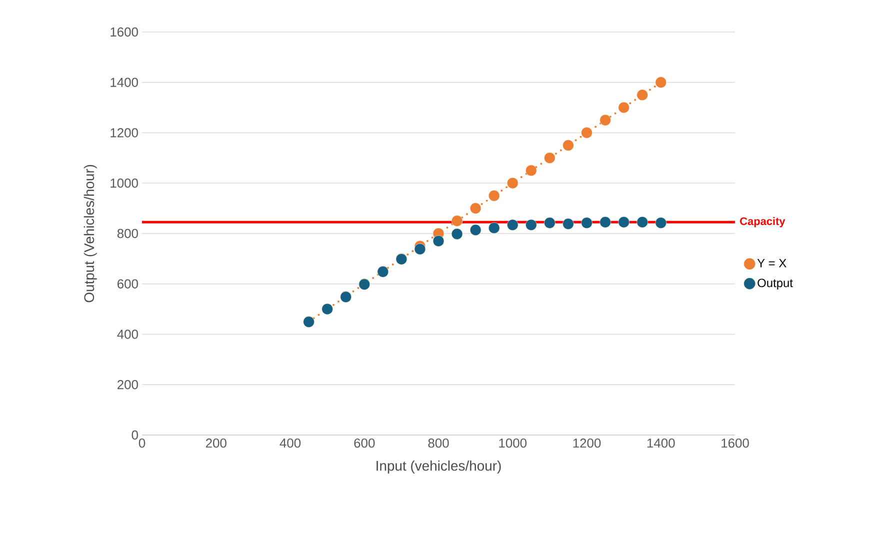  What do you see at coordinates (124, 32) in the screenshot?
I see `y-tick-label: 1600` at bounding box center [124, 32].